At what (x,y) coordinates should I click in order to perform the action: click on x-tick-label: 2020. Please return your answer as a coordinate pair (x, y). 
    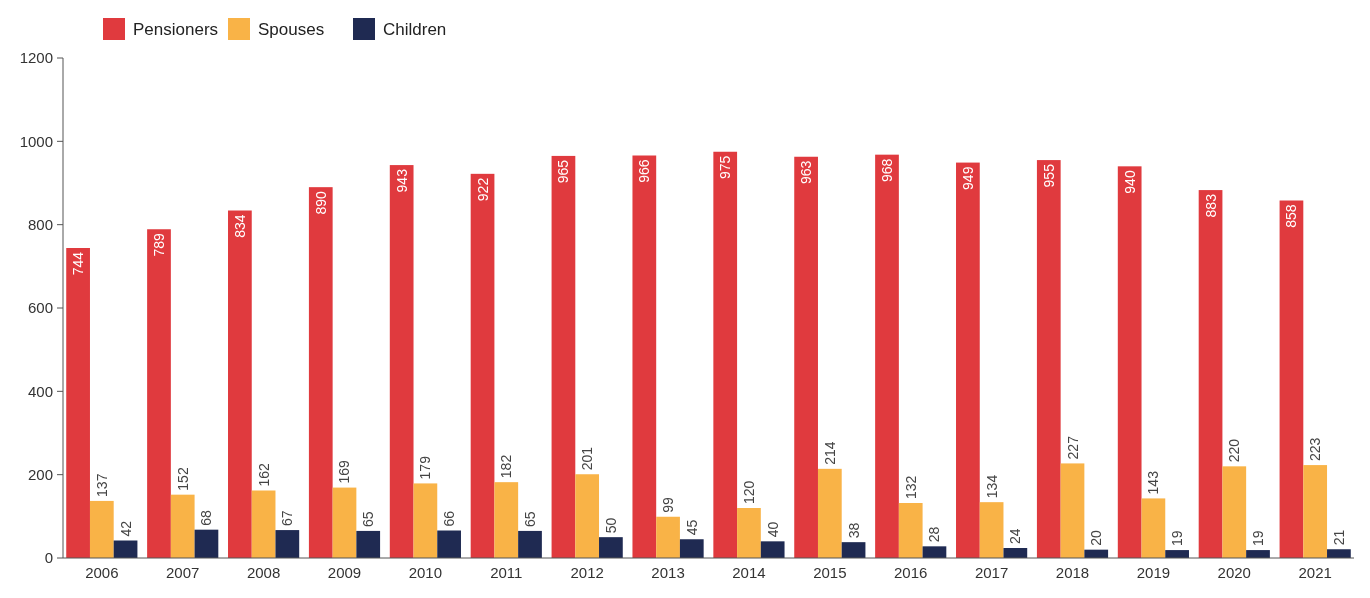
    Looking at the image, I should click on (1234, 572).